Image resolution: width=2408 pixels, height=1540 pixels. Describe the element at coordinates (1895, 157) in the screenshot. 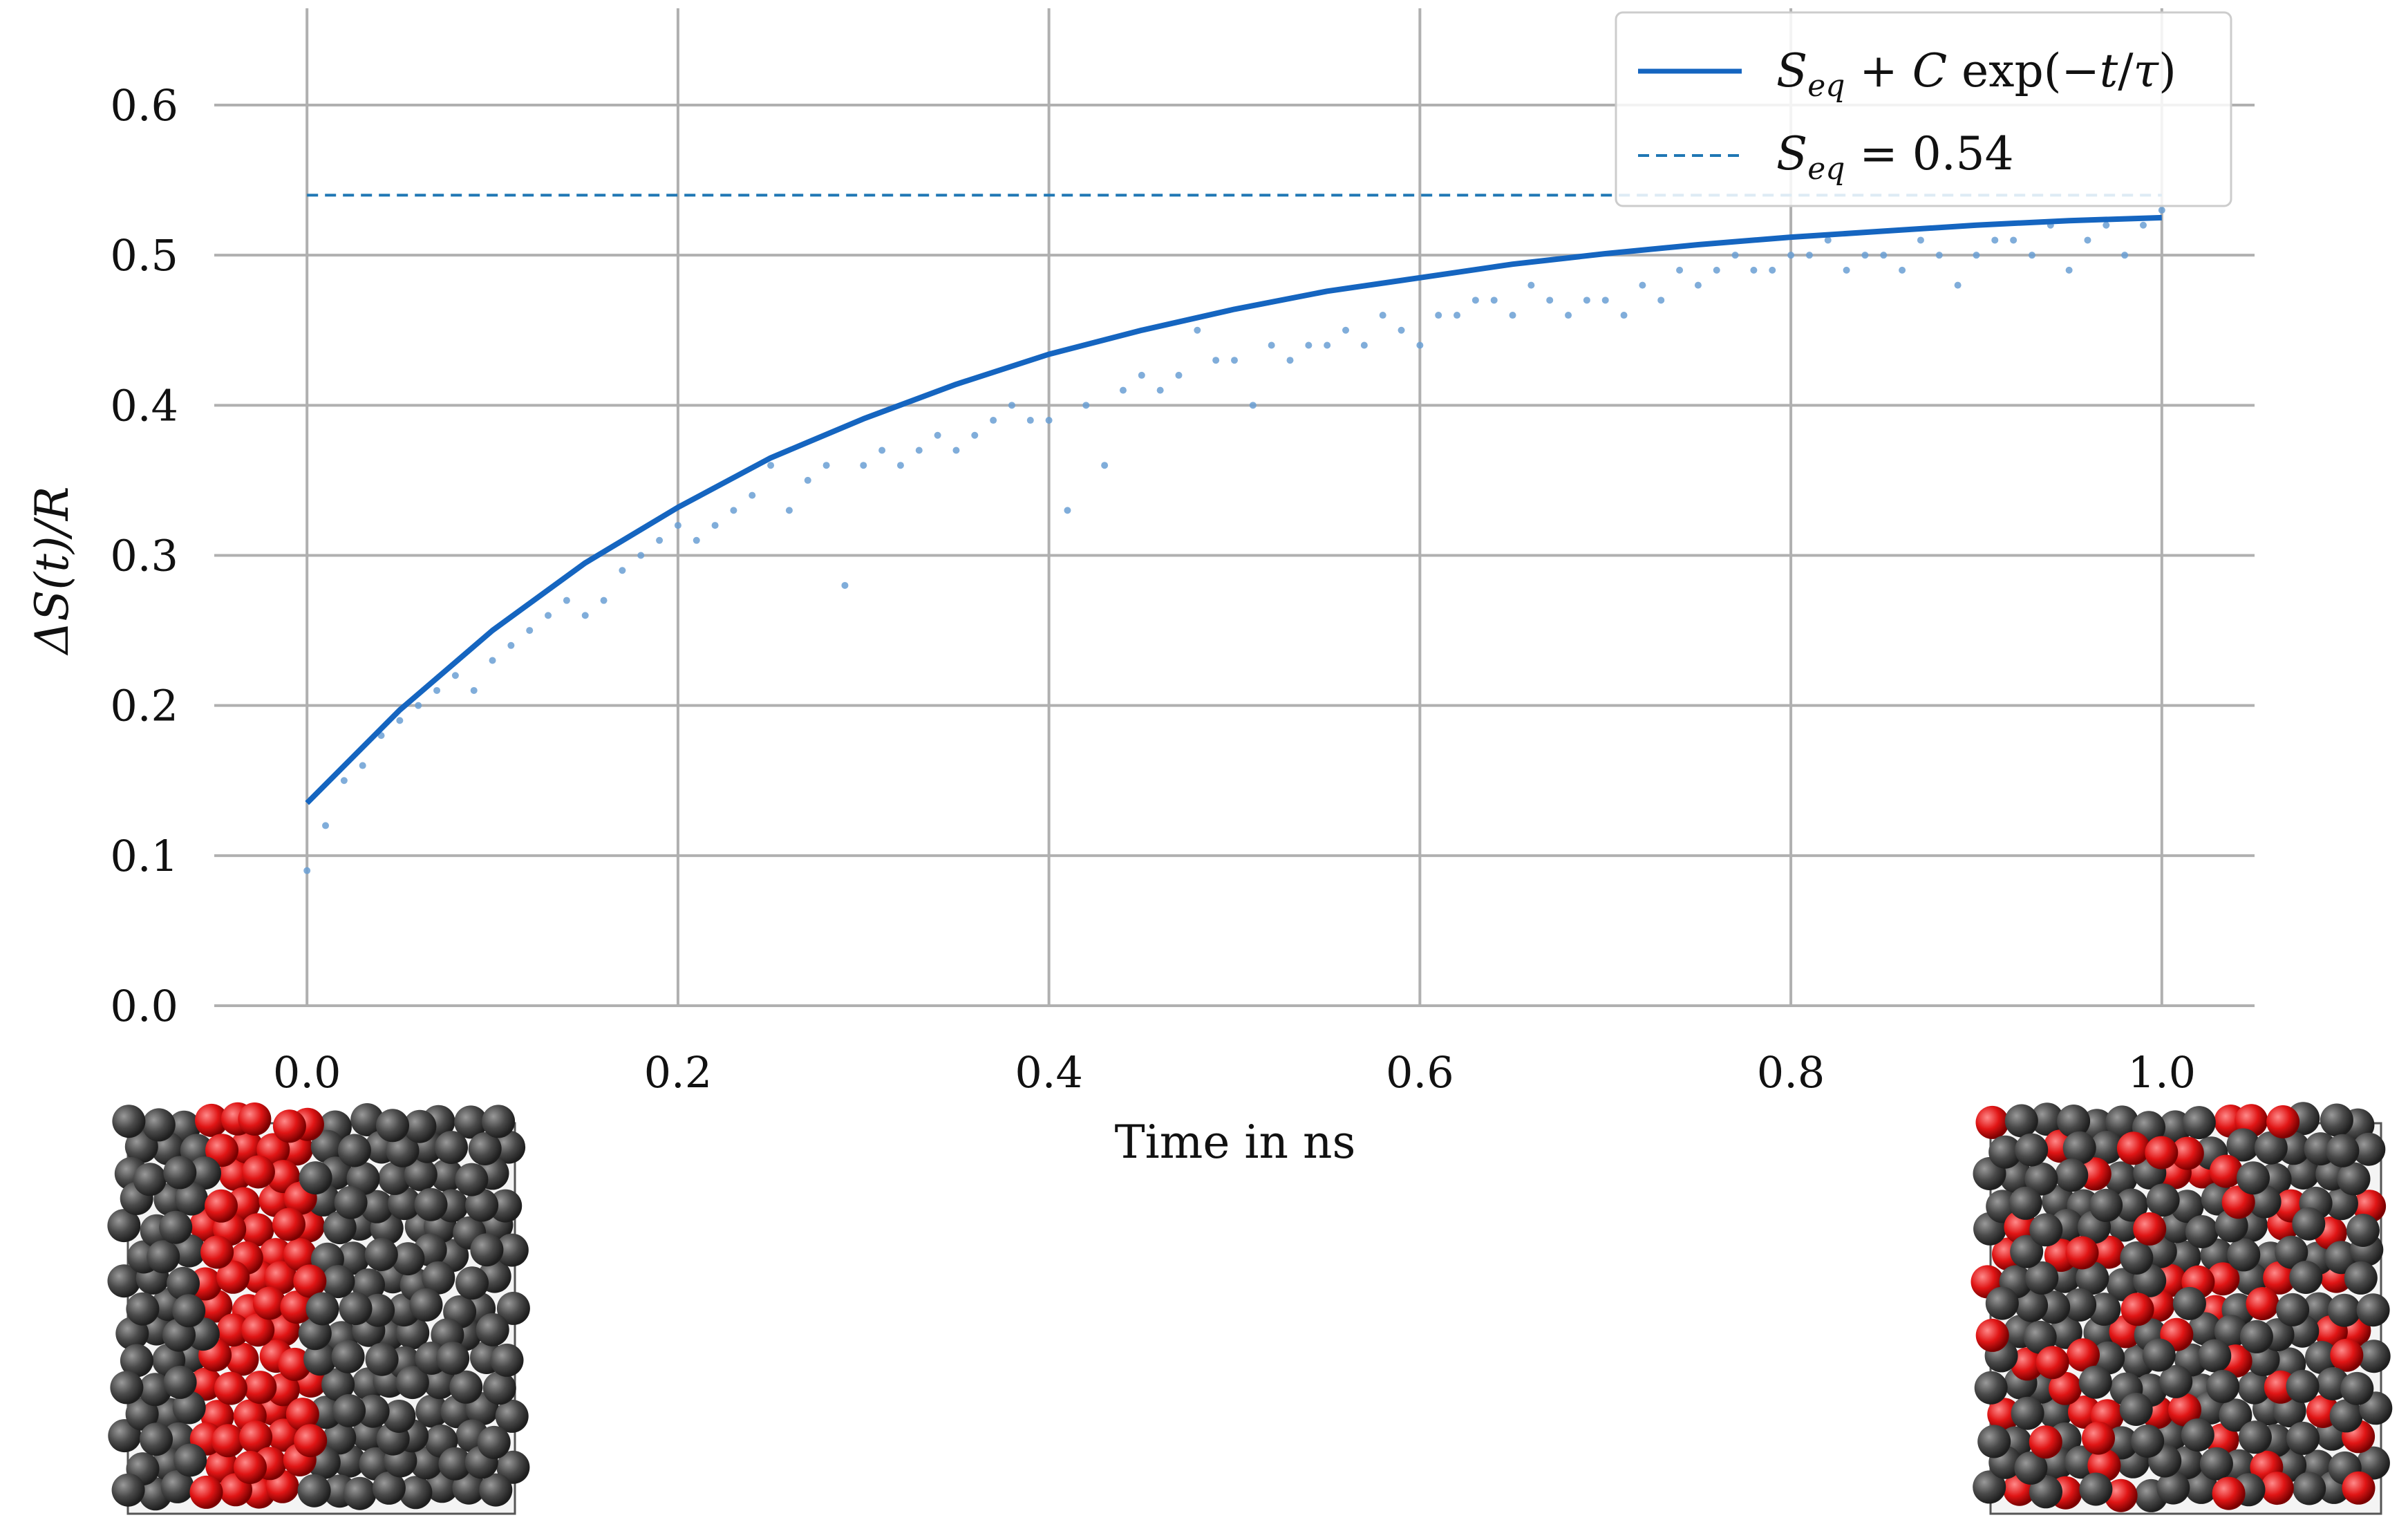

I see `legend-label-seq: Seq = 0.54` at that location.